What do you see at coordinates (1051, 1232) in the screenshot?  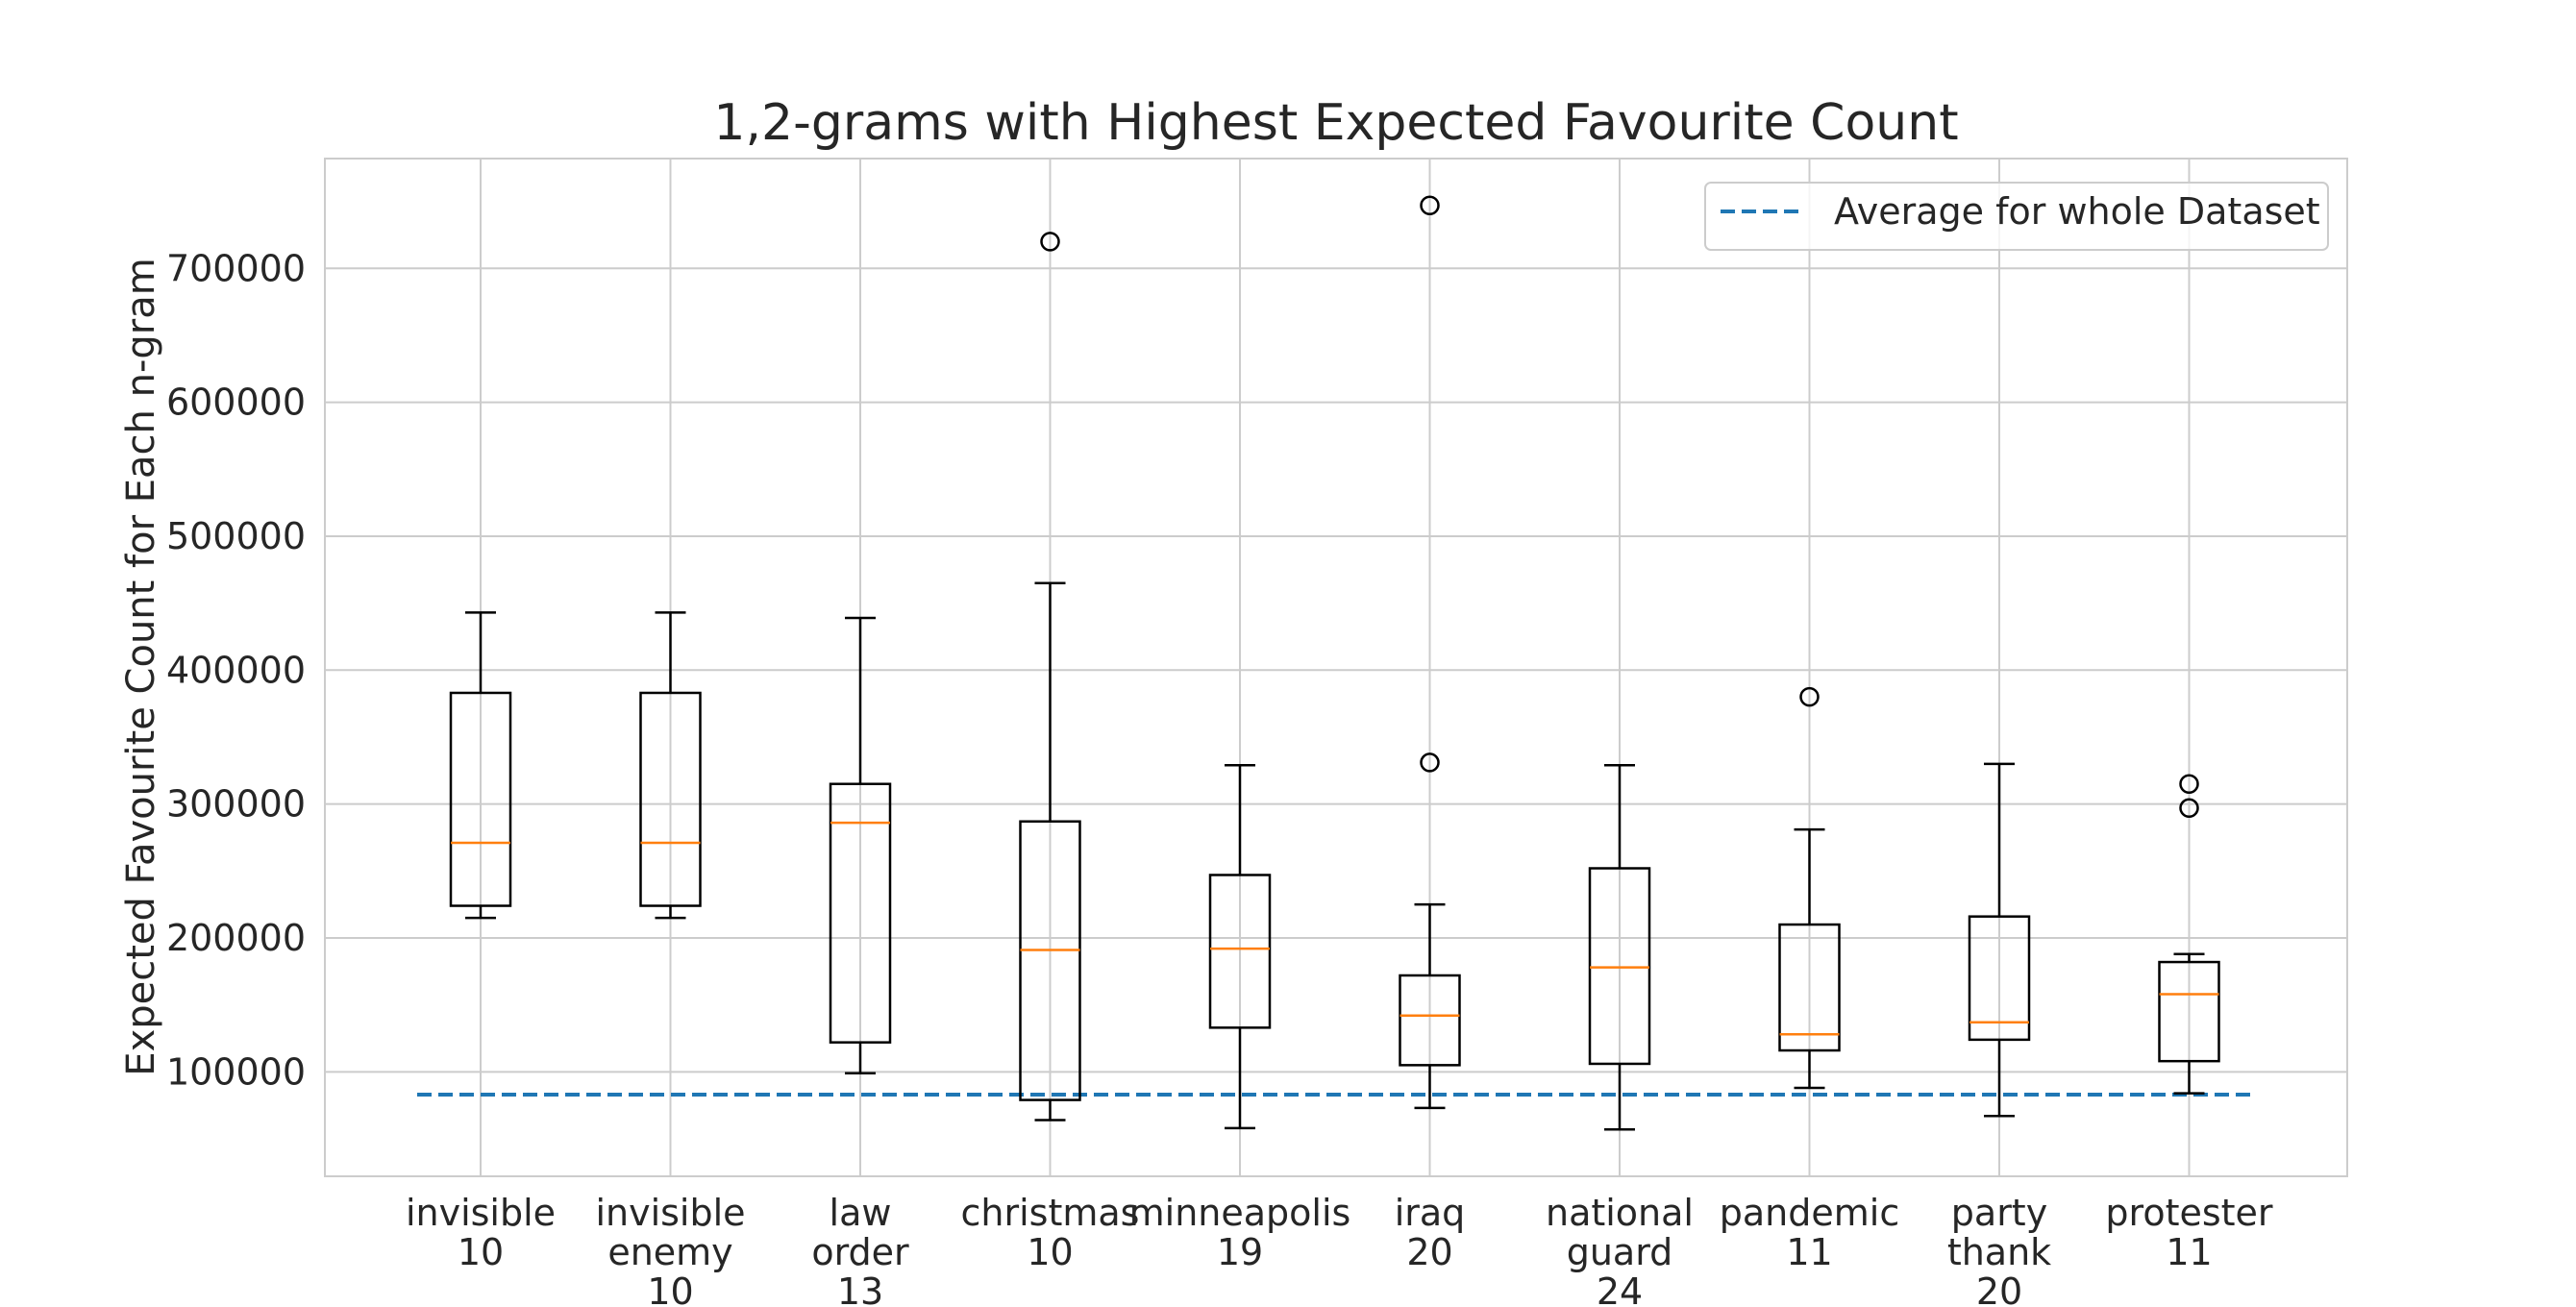 I see `x-tick-label: christmas 10` at bounding box center [1051, 1232].